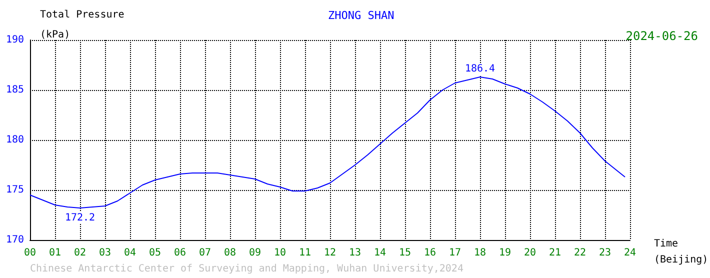 The width and height of the screenshot is (710, 278). I want to click on x-tick-label: 15, so click(405, 253).